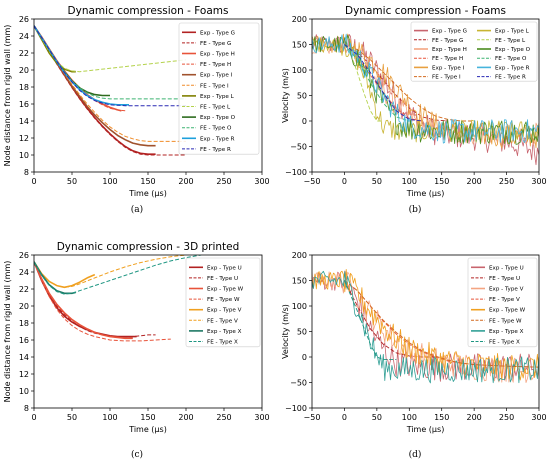 This screenshot has width=550, height=463. Describe the element at coordinates (222, 279) in the screenshot. I see `legend-entry-c-1: FE - Type U` at that location.